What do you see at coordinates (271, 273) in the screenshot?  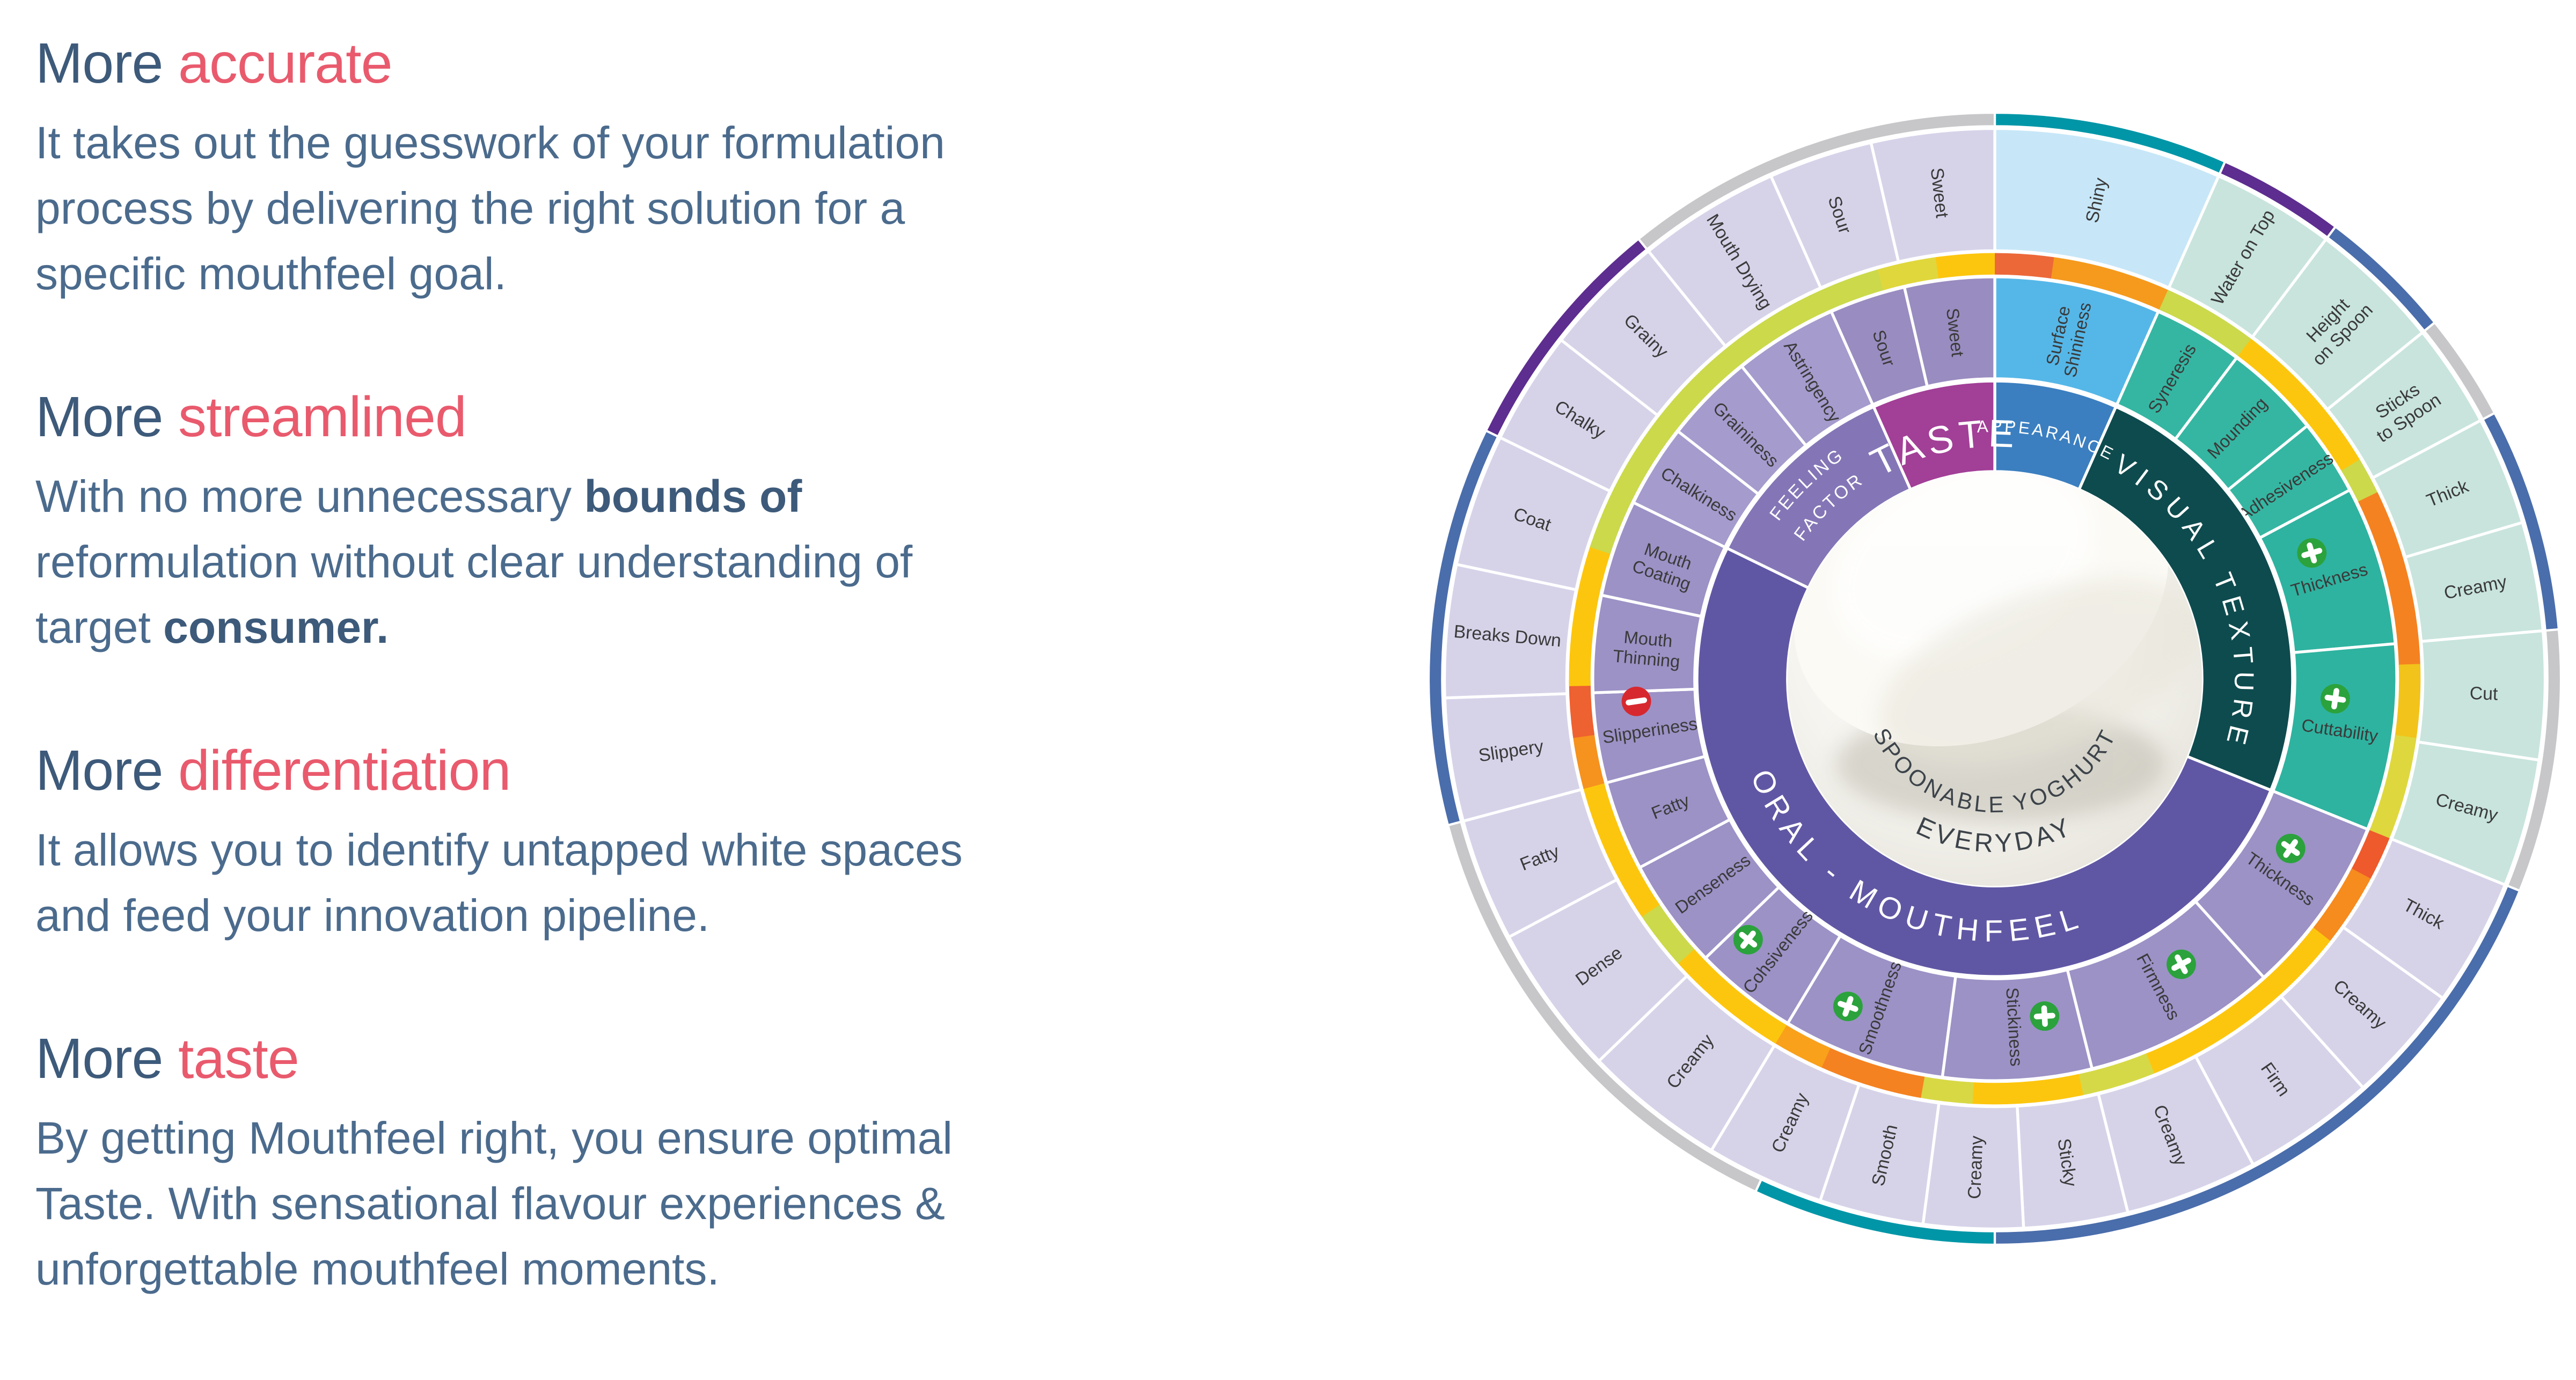 I see `benefit-body-text: specific mouthfeel goal.` at bounding box center [271, 273].